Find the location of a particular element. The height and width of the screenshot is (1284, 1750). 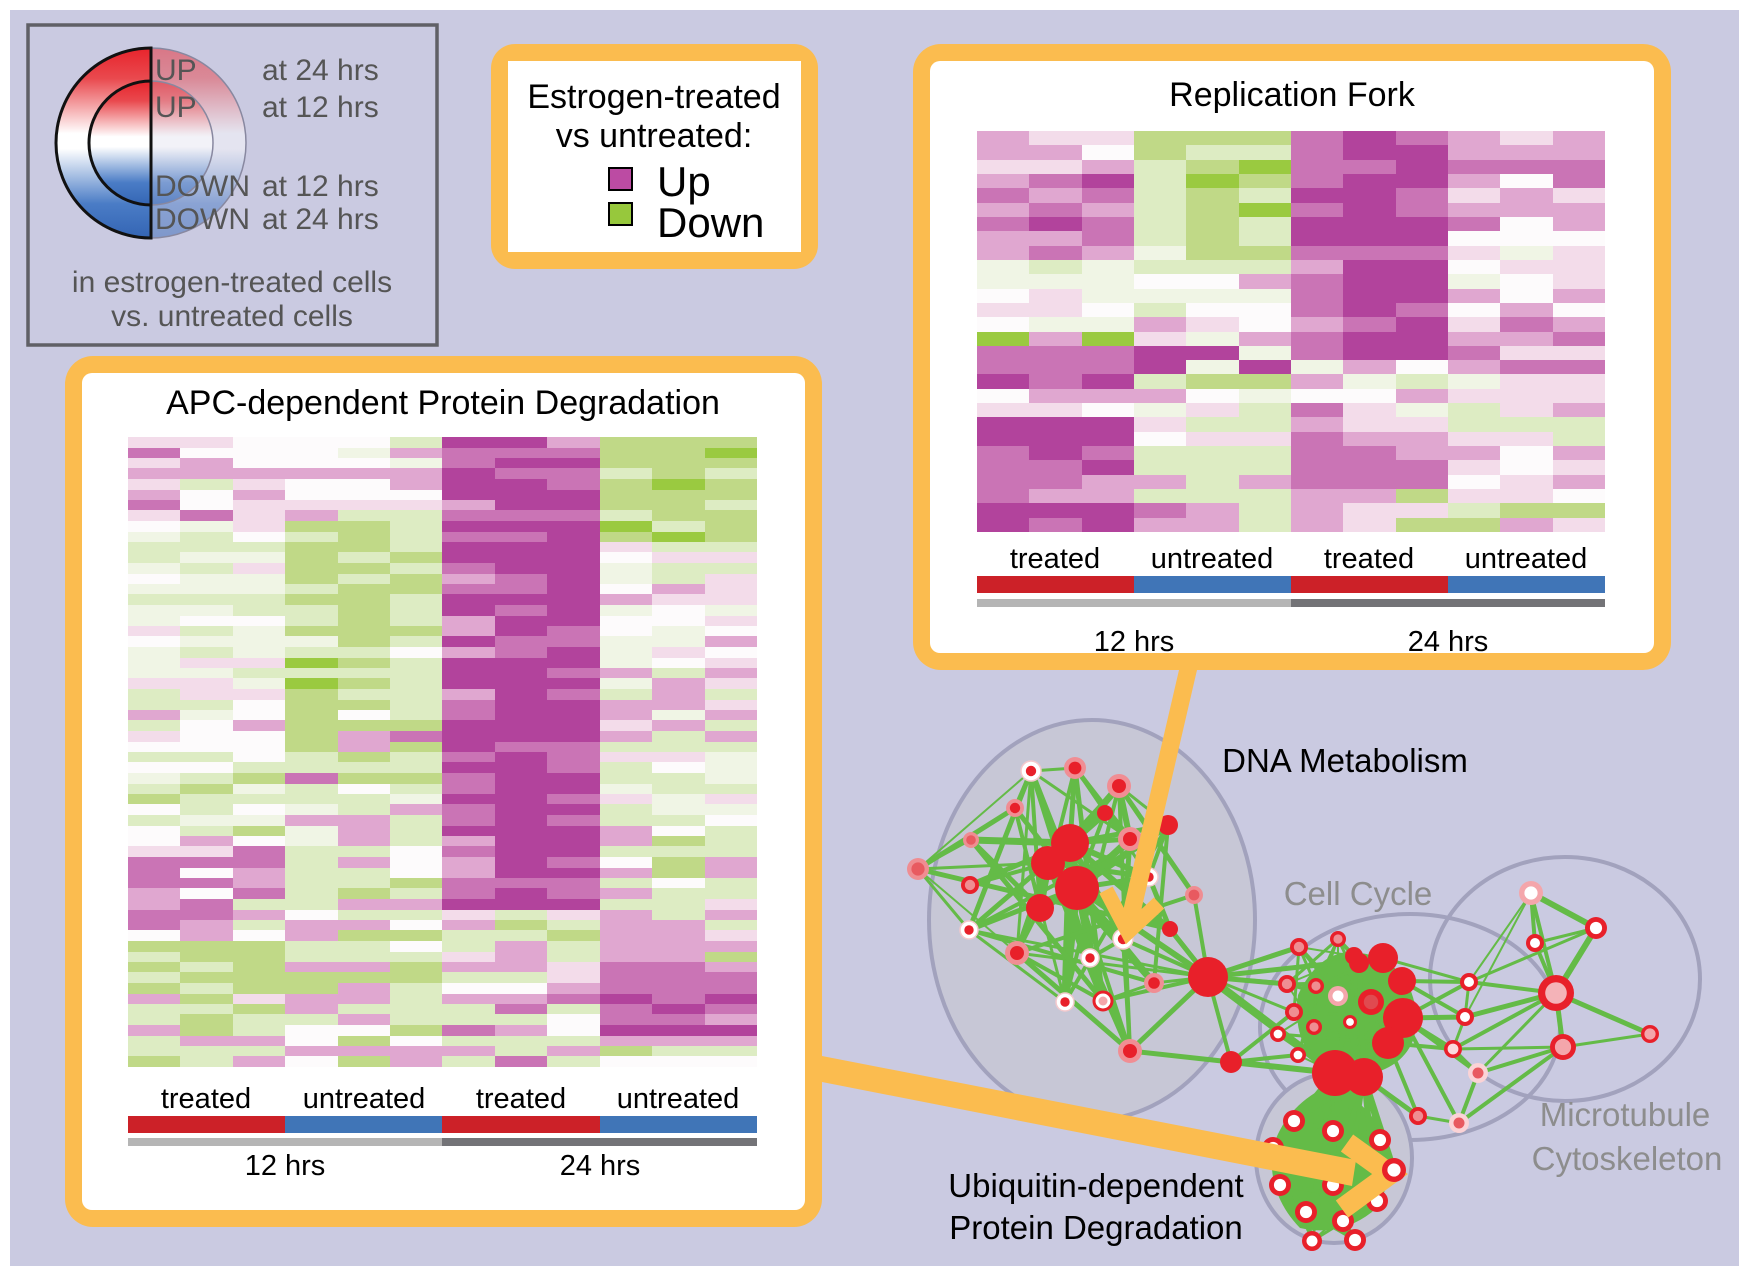

svg-text: Up is located at coordinates (684, 181).